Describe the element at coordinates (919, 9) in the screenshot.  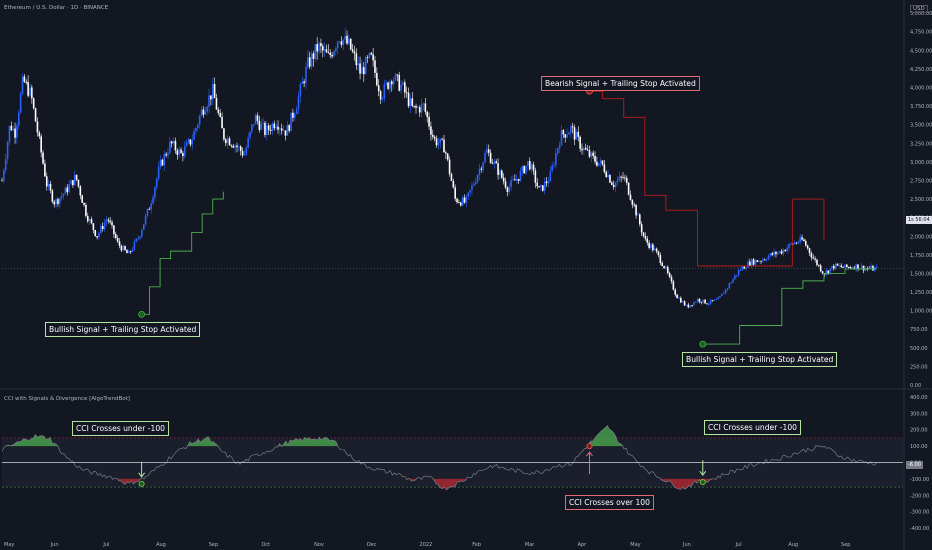
I see `currency-badge: USD` at that location.